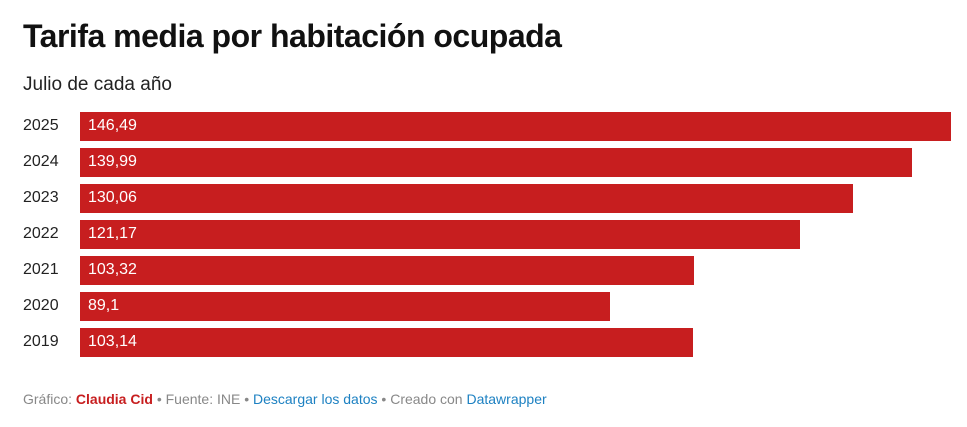  What do you see at coordinates (292, 36) in the screenshot?
I see `chart-title: Tarifa media por habitación ocupada` at bounding box center [292, 36].